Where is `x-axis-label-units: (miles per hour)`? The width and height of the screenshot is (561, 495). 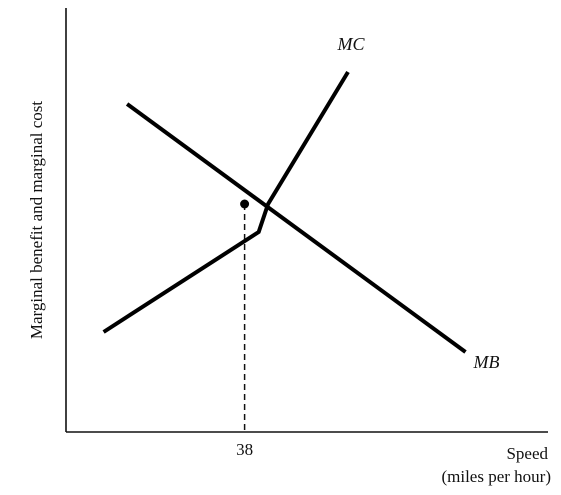
x-axis-label-units: (miles per hour) is located at coordinates (496, 476).